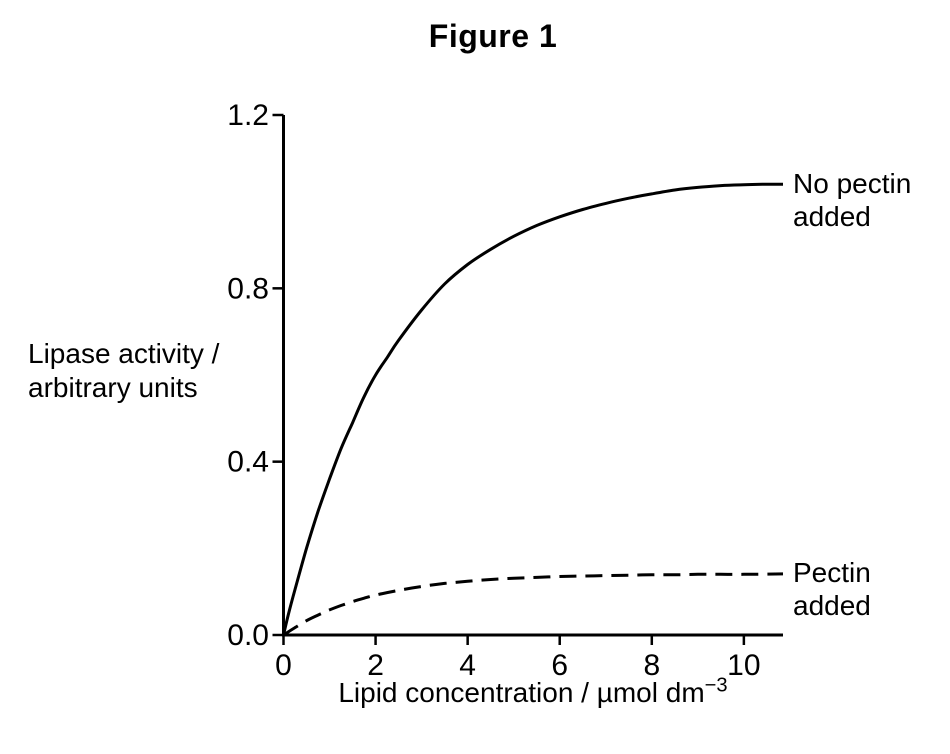 The image size is (950, 754). What do you see at coordinates (852, 183) in the screenshot?
I see `series-label-no-pectin-line1: No pectin` at bounding box center [852, 183].